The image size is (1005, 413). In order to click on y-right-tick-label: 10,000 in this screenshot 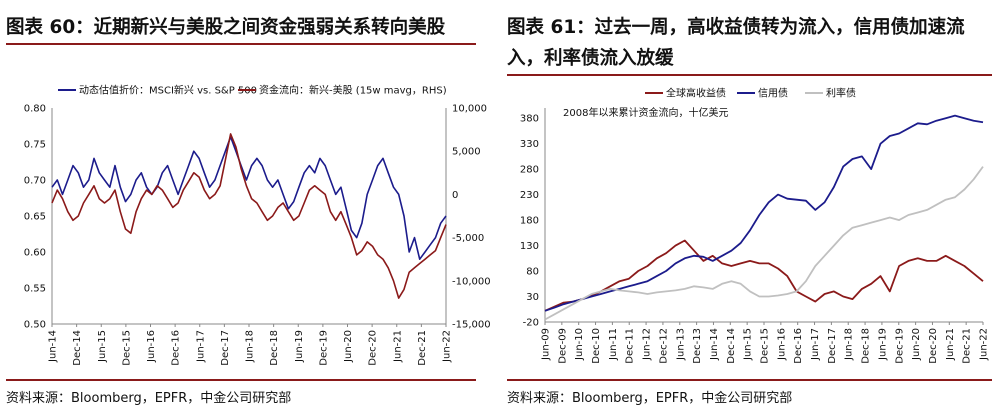, I will do `click(469, 109)`.